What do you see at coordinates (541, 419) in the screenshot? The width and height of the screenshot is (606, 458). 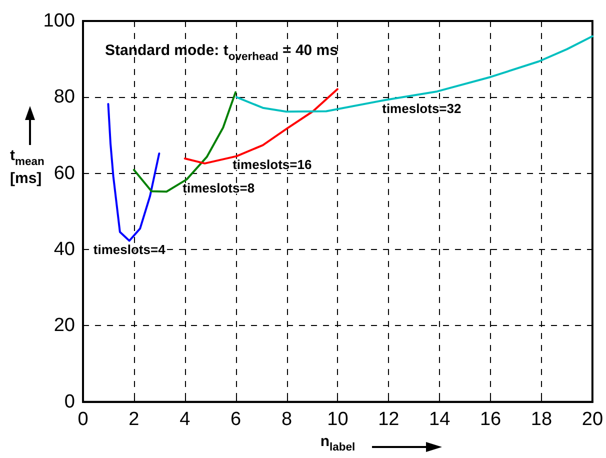 I see `x-tick-label: 18` at bounding box center [541, 419].